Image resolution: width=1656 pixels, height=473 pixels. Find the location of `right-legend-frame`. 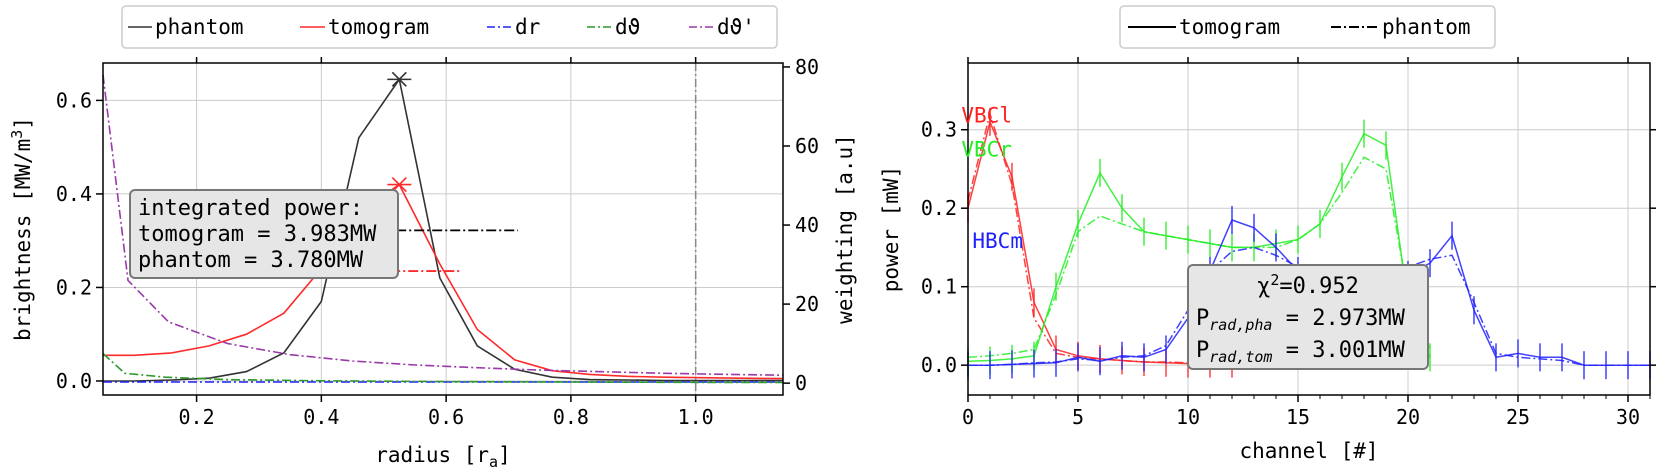

right-legend-frame is located at coordinates (1307, 27).